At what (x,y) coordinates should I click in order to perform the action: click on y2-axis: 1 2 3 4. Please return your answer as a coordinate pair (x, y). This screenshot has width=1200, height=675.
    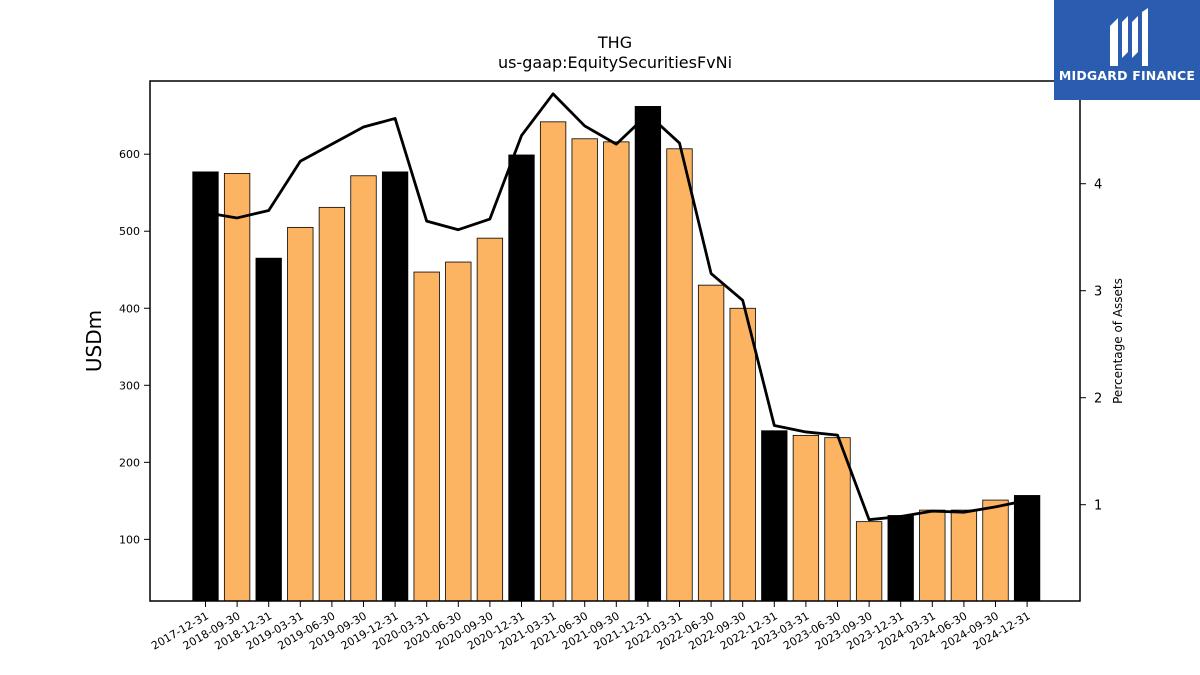
    Looking at the image, I should click on (1091, 346).